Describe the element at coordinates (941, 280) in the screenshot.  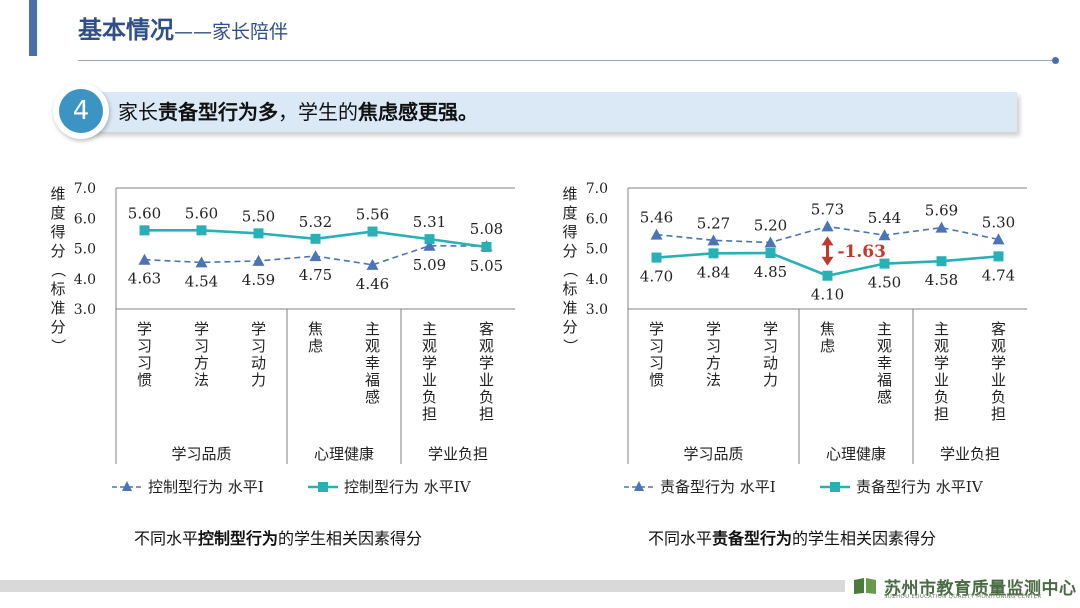
I see `data-label: 4.58` at that location.